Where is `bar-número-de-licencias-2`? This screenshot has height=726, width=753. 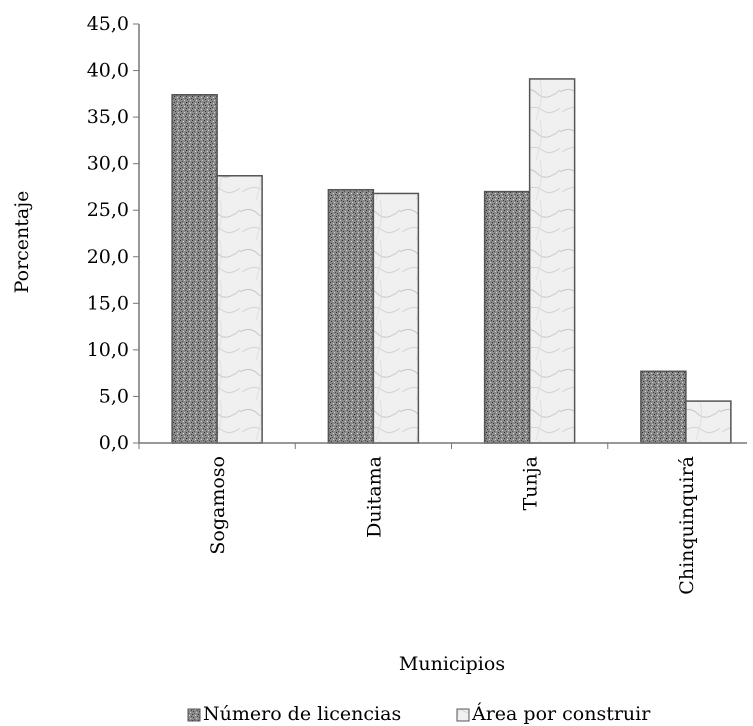
bar-número-de-licencias-2 is located at coordinates (507, 317).